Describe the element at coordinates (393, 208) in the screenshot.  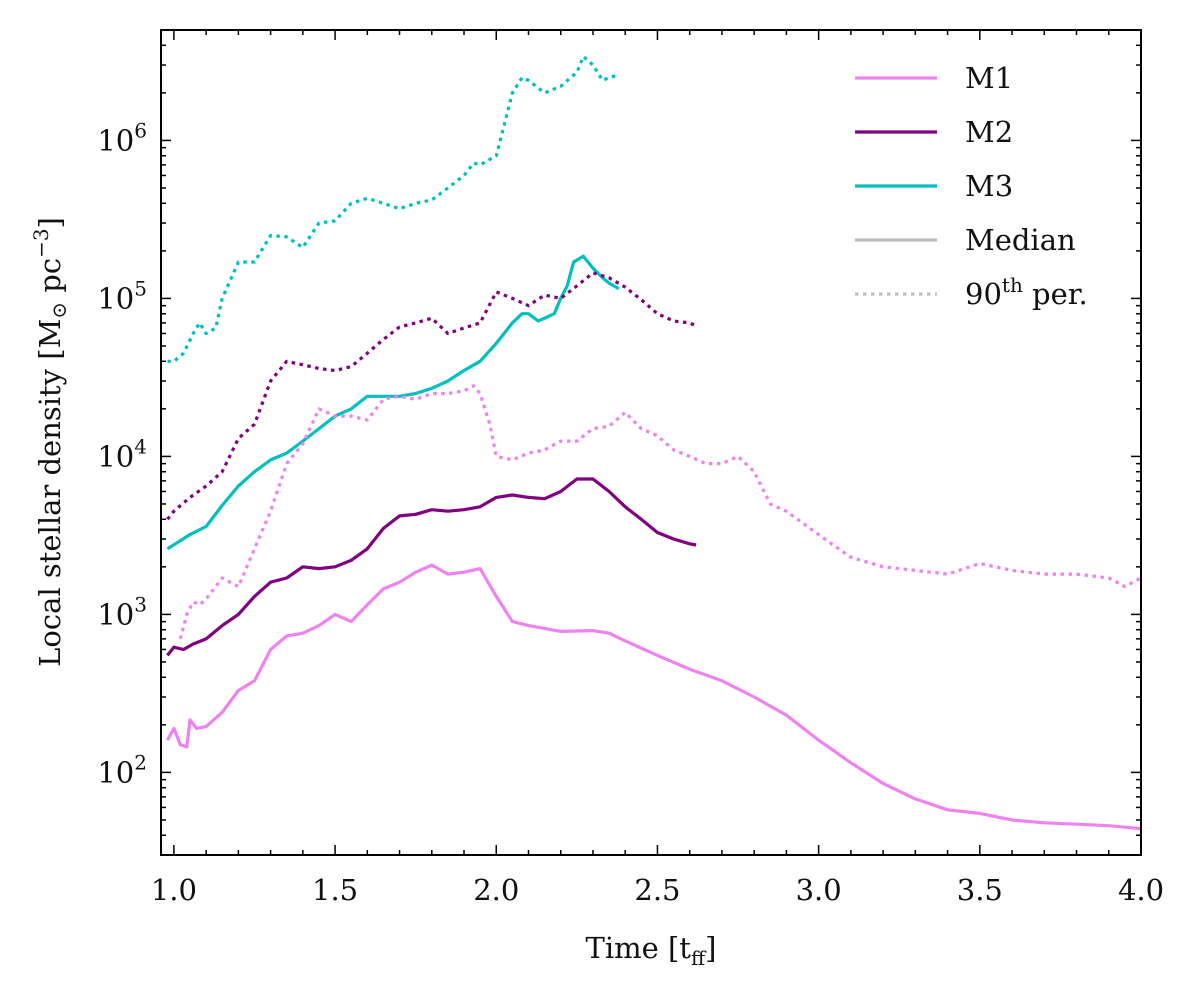
I see `series-line-m3-p90` at that location.